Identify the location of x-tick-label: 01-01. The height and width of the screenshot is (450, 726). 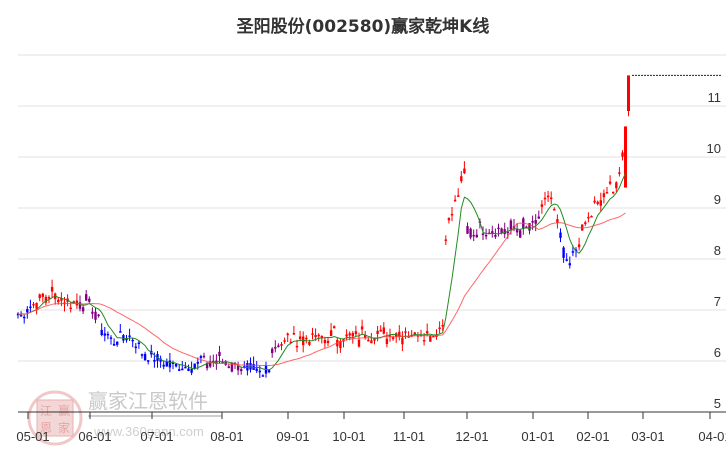
(537, 436).